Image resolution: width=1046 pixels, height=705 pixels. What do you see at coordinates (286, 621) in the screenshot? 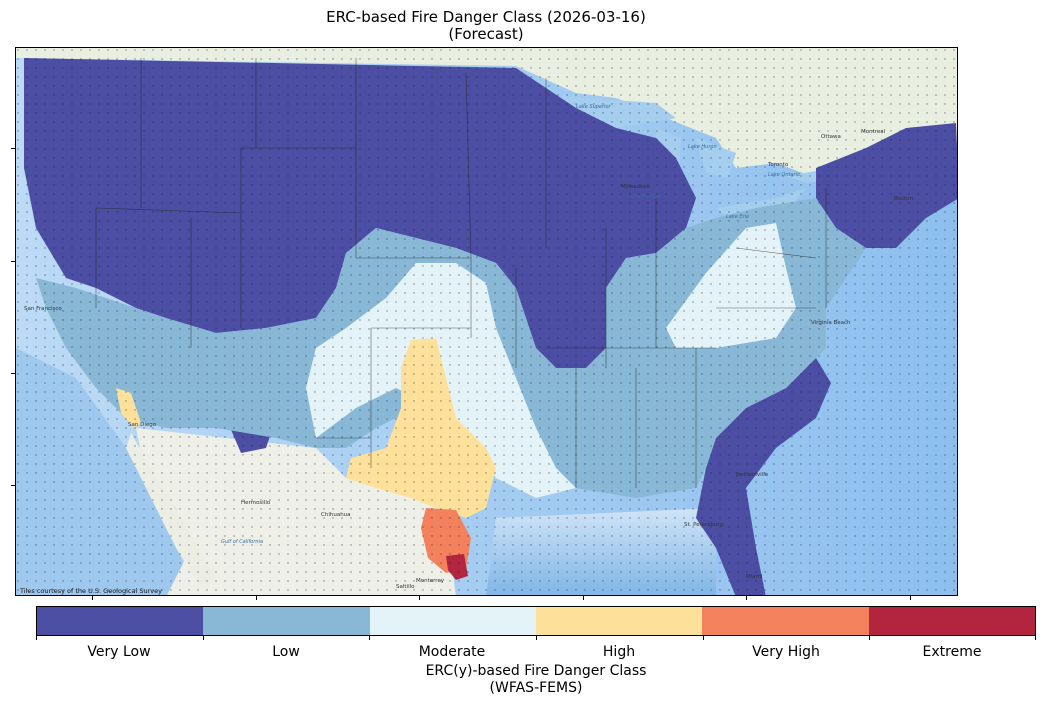
I see `colorbar-low` at bounding box center [286, 621].